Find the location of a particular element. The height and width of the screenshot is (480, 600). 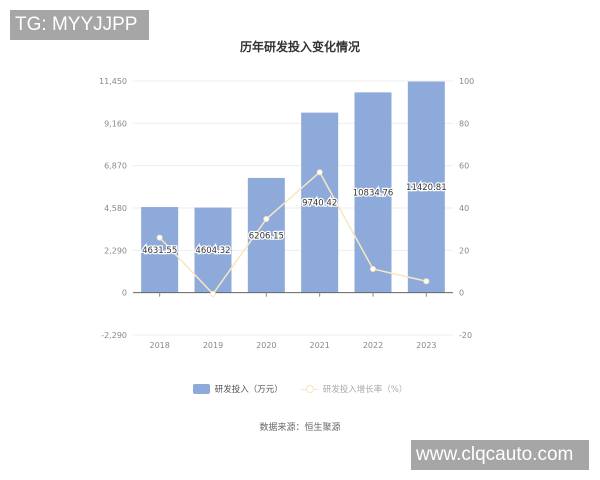

bar-value-label: 6206.15 is located at coordinates (266, 236).